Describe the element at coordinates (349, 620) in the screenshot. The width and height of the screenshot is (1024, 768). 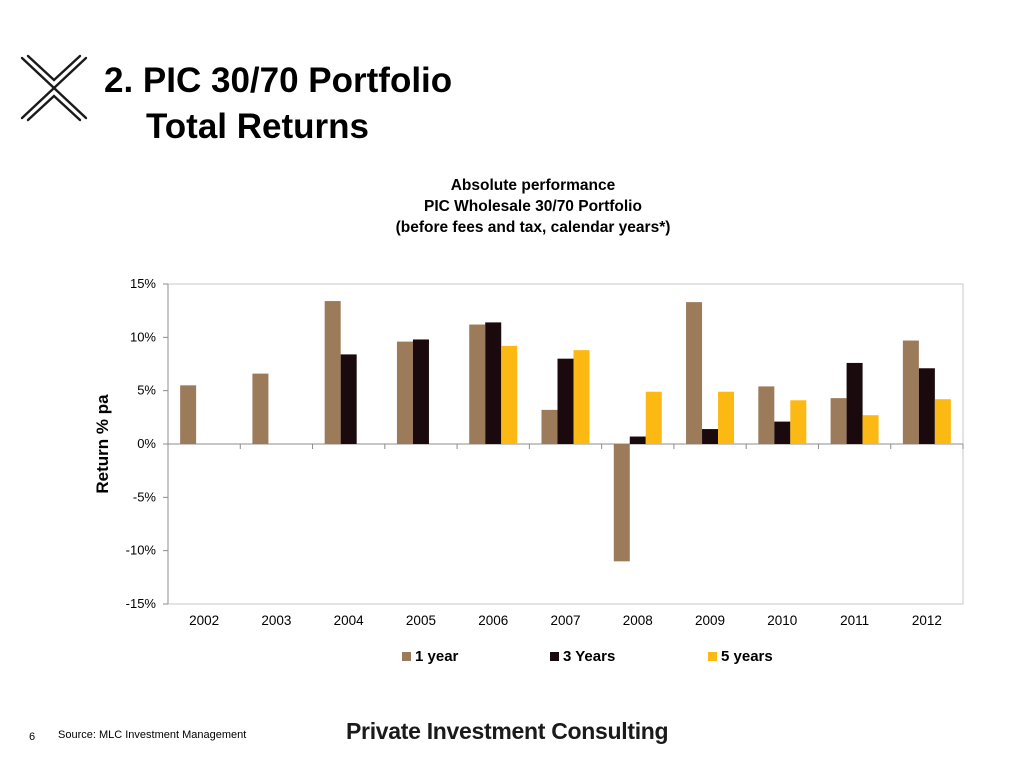
I see `x-tick-label: 2004` at that location.